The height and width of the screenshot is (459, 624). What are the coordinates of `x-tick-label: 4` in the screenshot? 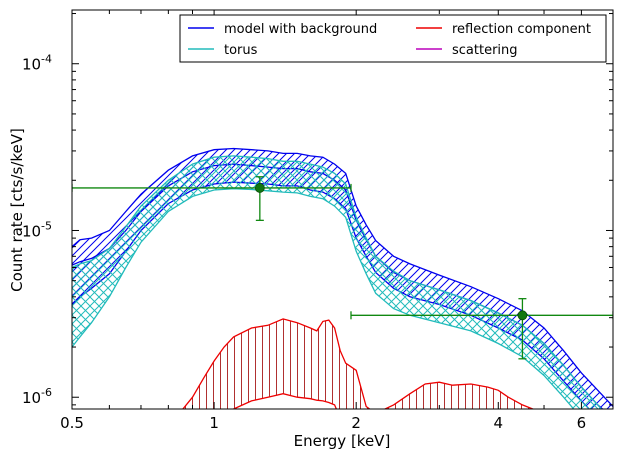 It's located at (499, 423).